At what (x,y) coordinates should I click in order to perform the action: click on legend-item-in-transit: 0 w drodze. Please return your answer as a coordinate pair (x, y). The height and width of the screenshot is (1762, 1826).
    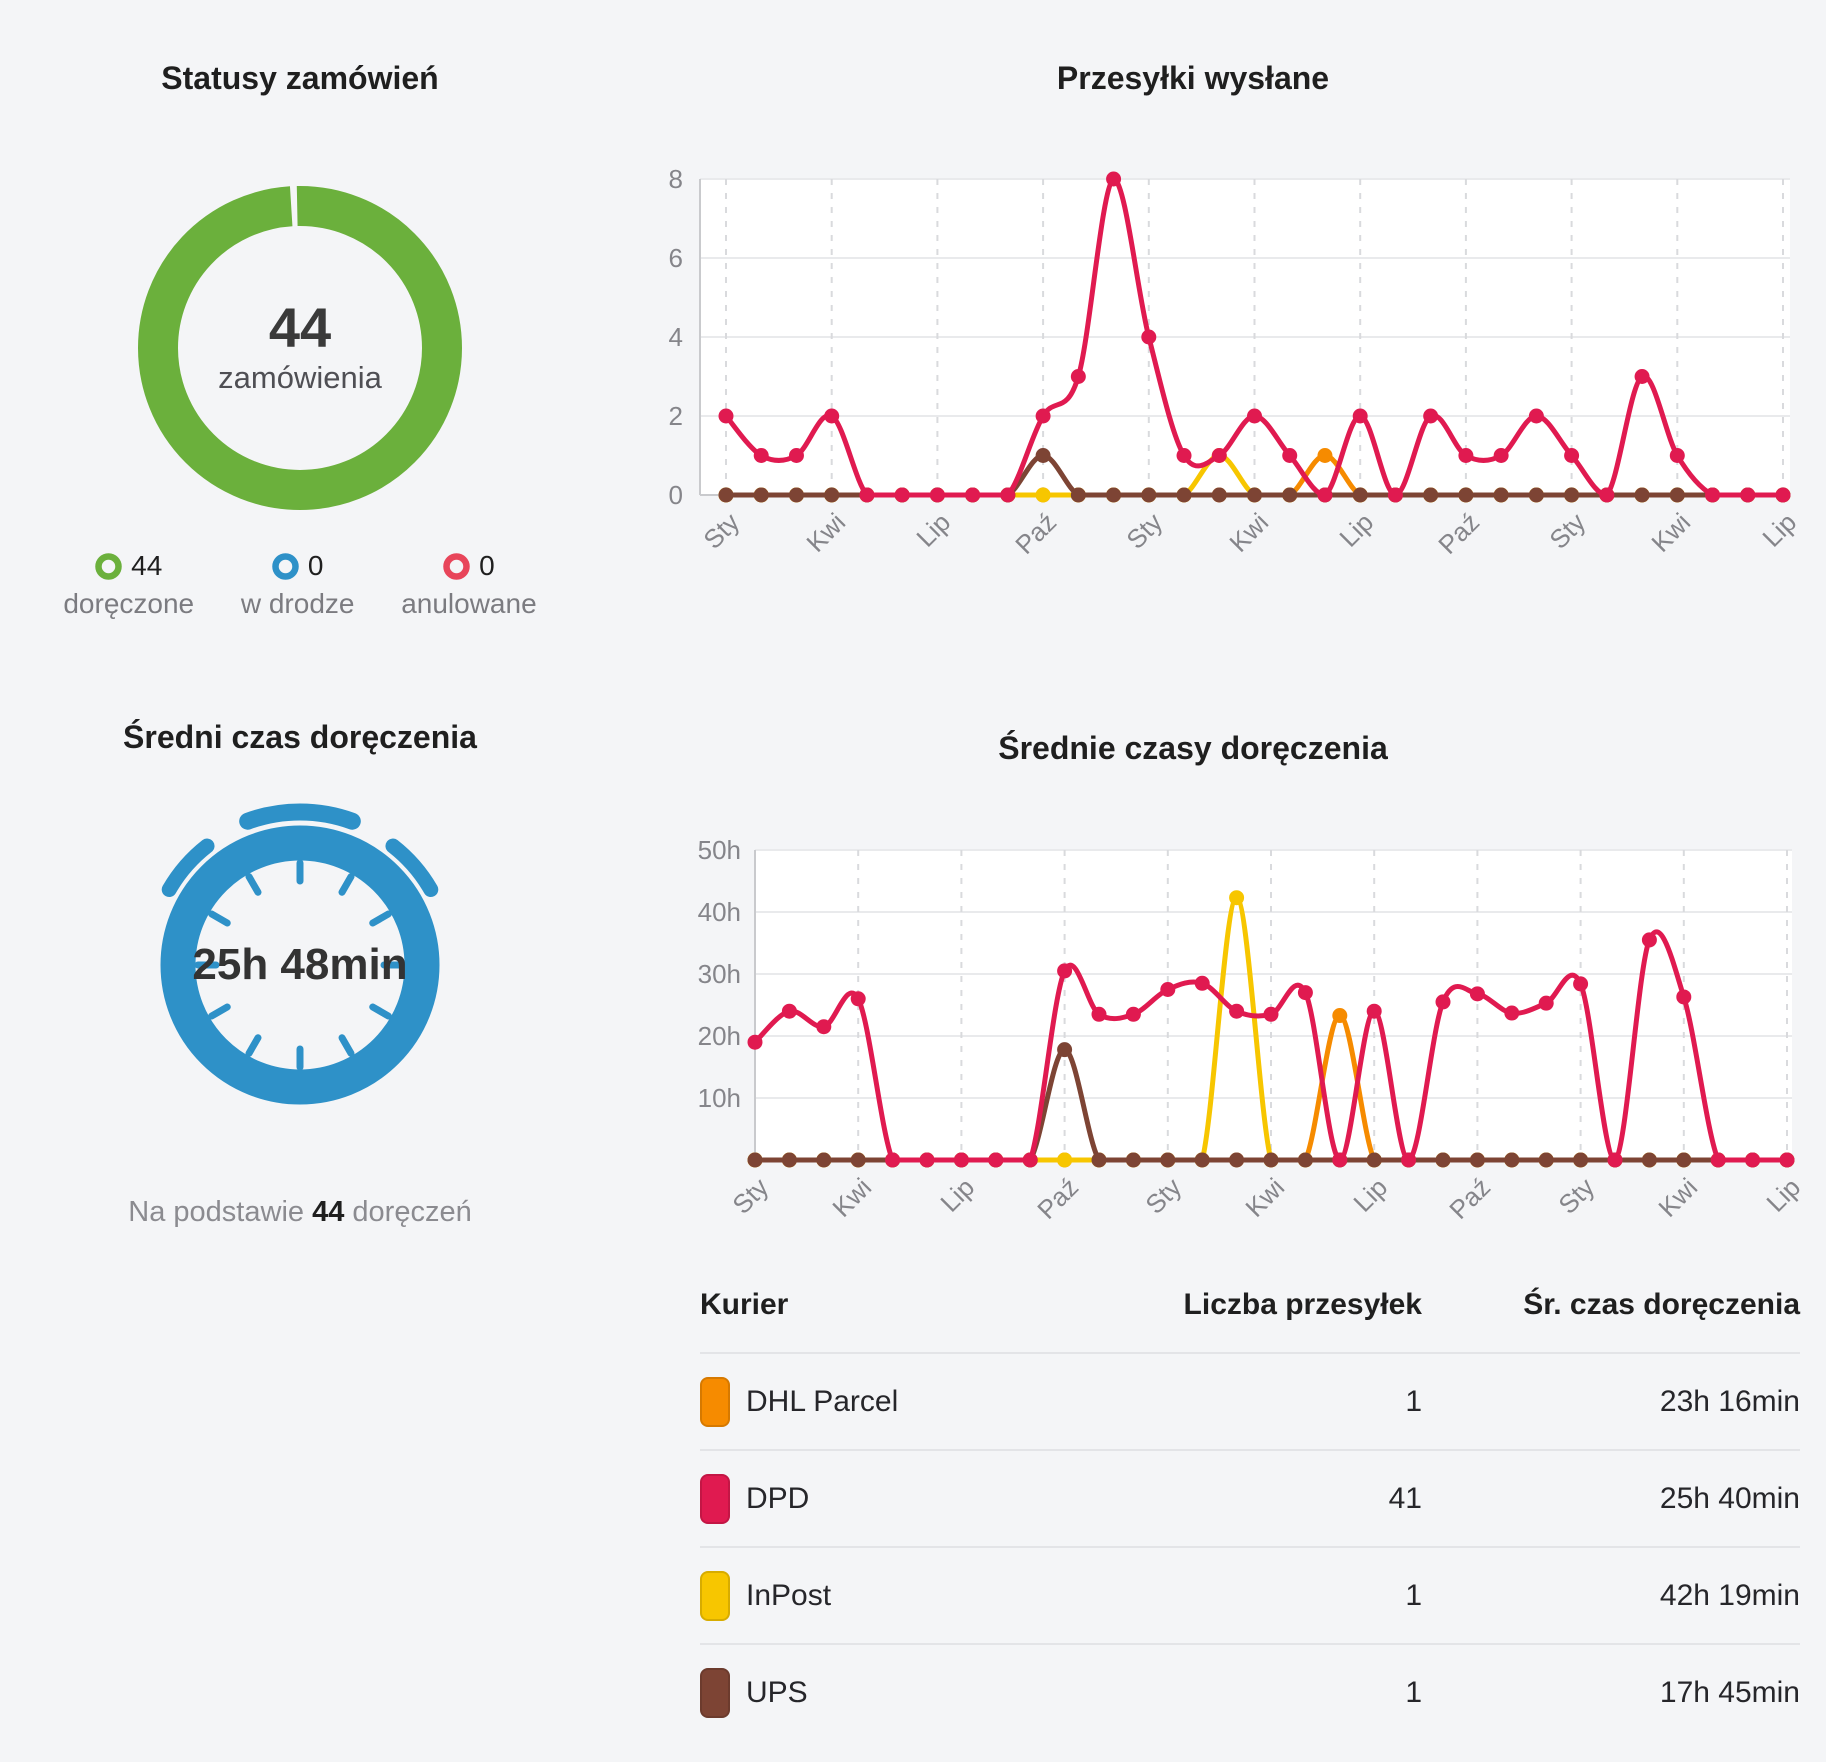
    Looking at the image, I should click on (298, 585).